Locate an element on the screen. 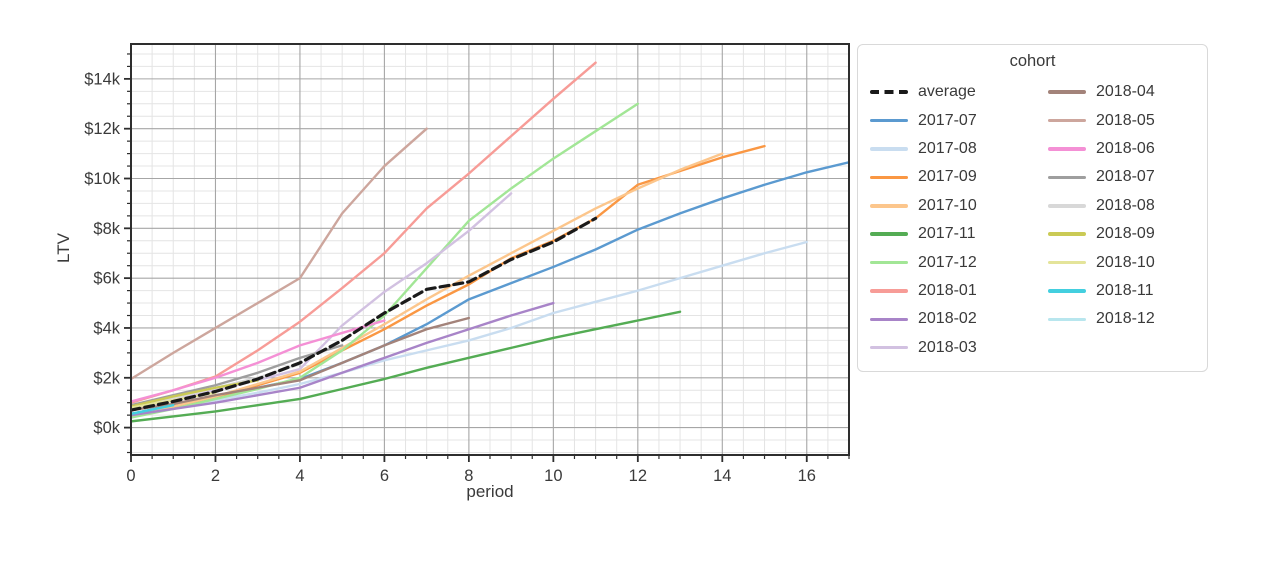 This screenshot has width=1276, height=571. x-axis-label: period is located at coordinates (490, 491).